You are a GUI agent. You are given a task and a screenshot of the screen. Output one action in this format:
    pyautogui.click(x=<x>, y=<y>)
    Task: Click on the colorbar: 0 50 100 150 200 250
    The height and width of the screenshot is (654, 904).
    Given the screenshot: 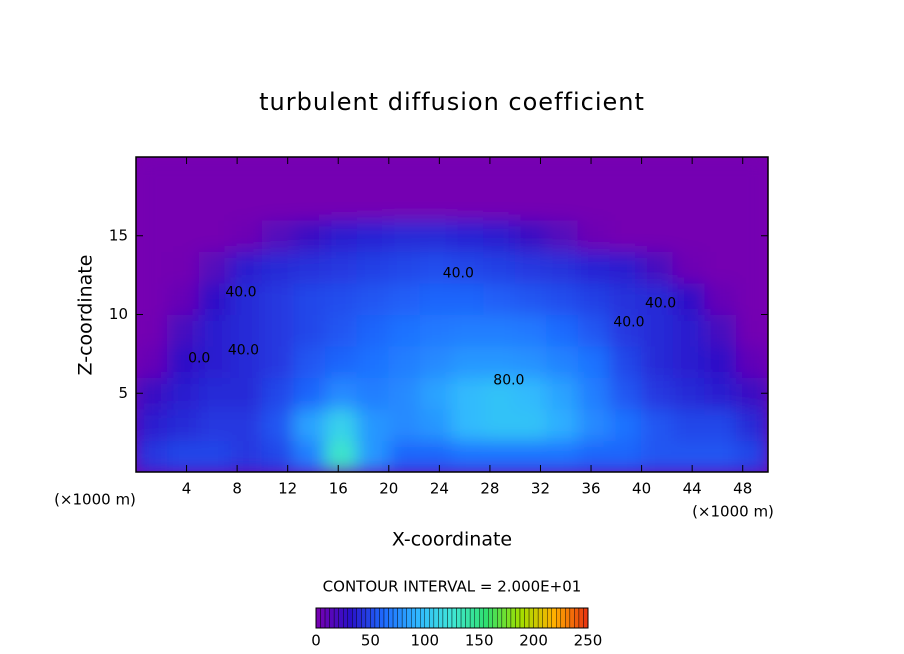 What is the action you would take?
    pyautogui.click(x=456, y=628)
    